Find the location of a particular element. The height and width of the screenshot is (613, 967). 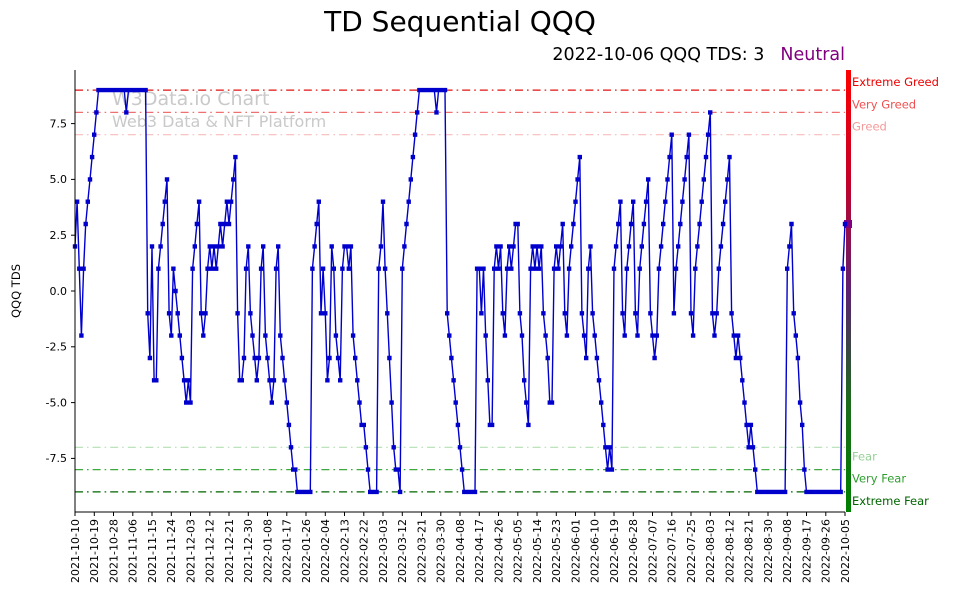

threshold-label-greed: Greed is located at coordinates (869, 127).